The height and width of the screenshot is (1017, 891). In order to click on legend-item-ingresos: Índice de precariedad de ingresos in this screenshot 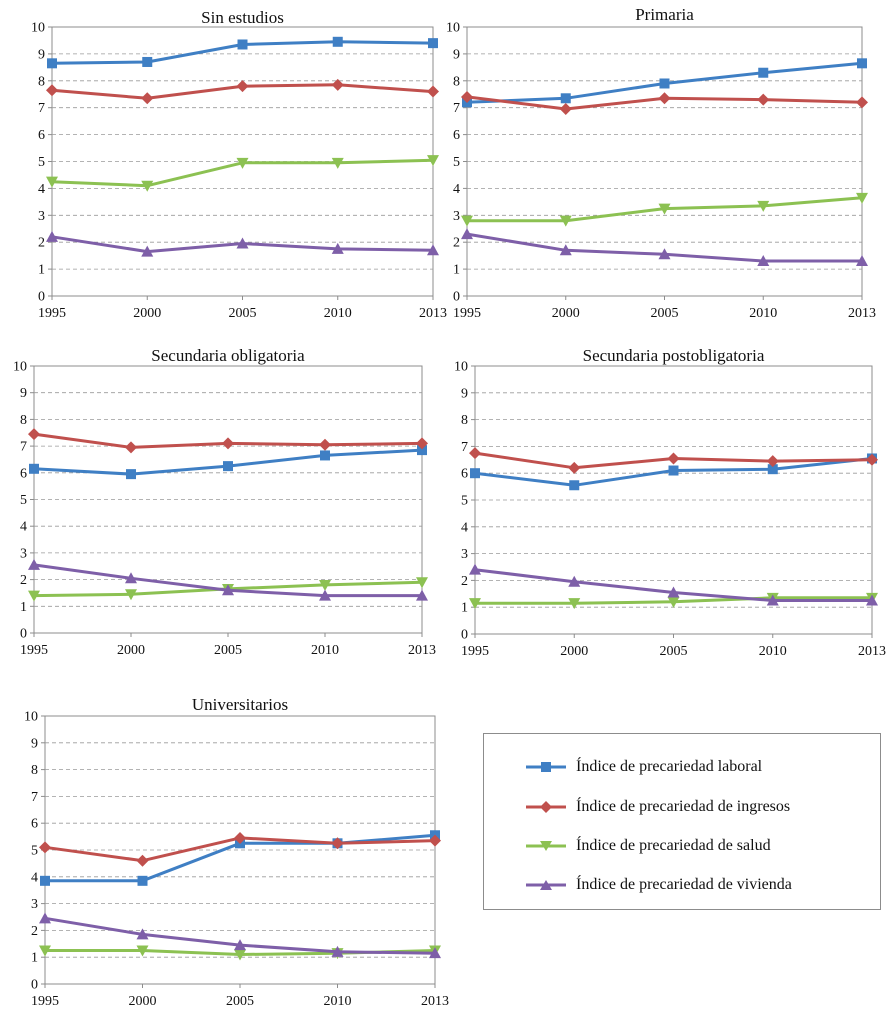, I will do `click(657, 807)`.